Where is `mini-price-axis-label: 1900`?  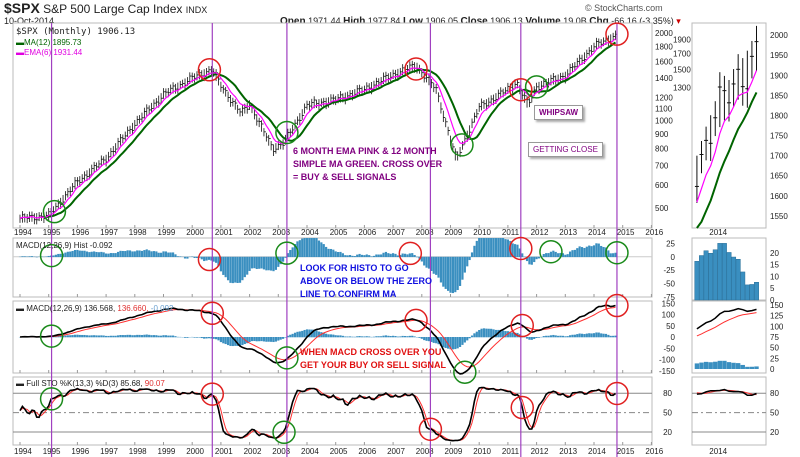
mini-price-axis-label: 1900 is located at coordinates (779, 75).